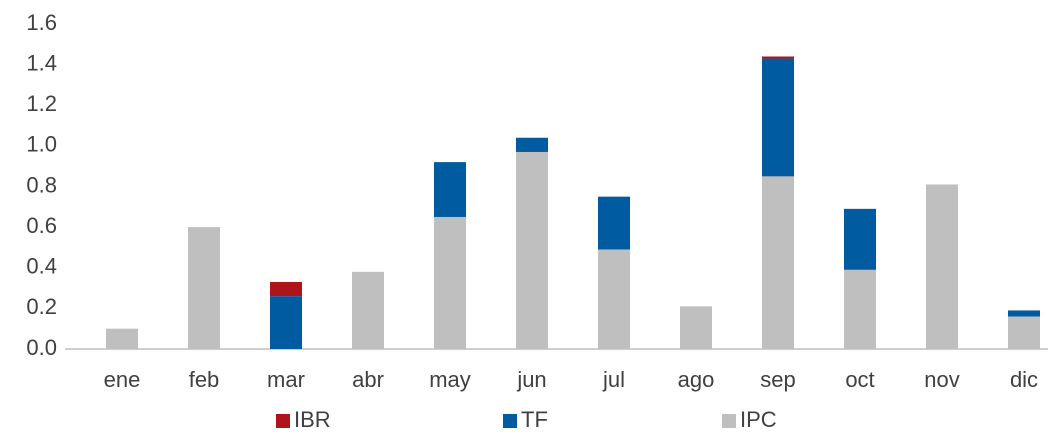 This screenshot has height=434, width=1050. Describe the element at coordinates (613, 379) in the screenshot. I see `x-tick-label: jul` at that location.